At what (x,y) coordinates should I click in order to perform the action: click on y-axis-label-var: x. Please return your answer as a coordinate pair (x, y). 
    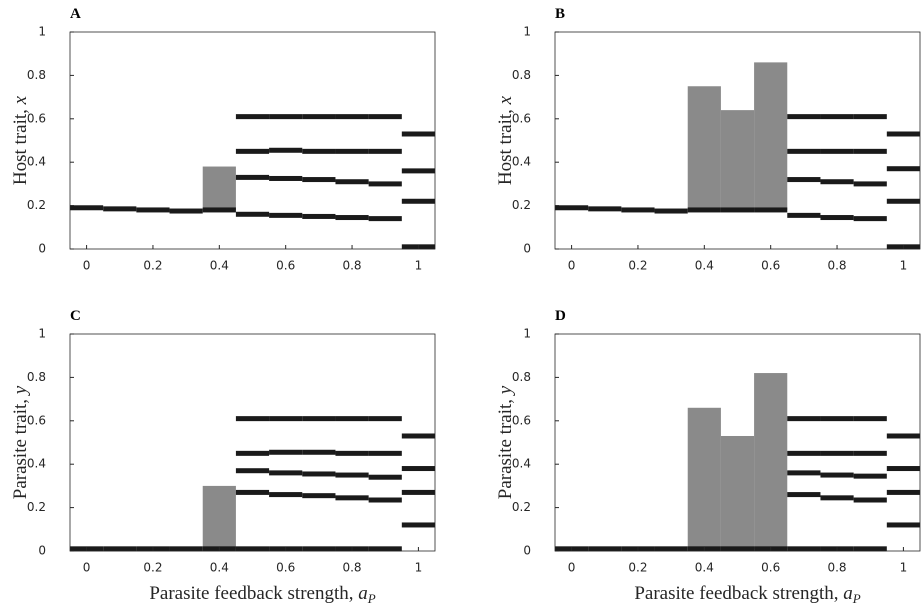
    Looking at the image, I should click on (20, 100).